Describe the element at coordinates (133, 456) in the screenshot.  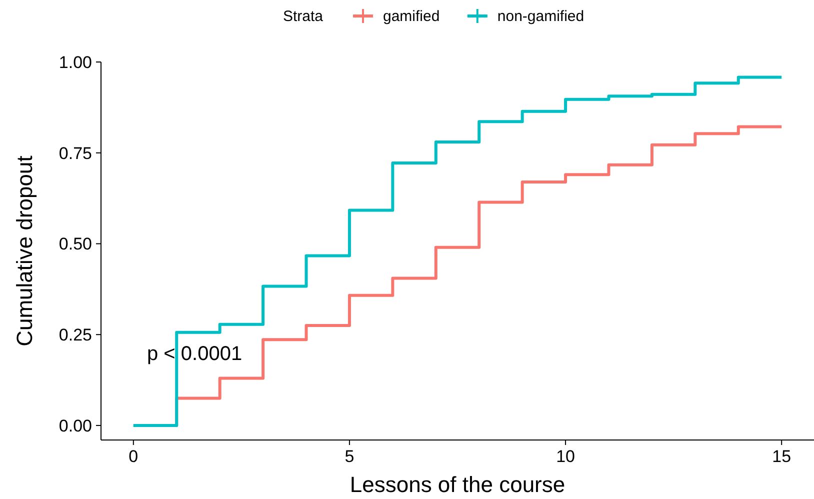
I see `x-tick-label: 0` at that location.